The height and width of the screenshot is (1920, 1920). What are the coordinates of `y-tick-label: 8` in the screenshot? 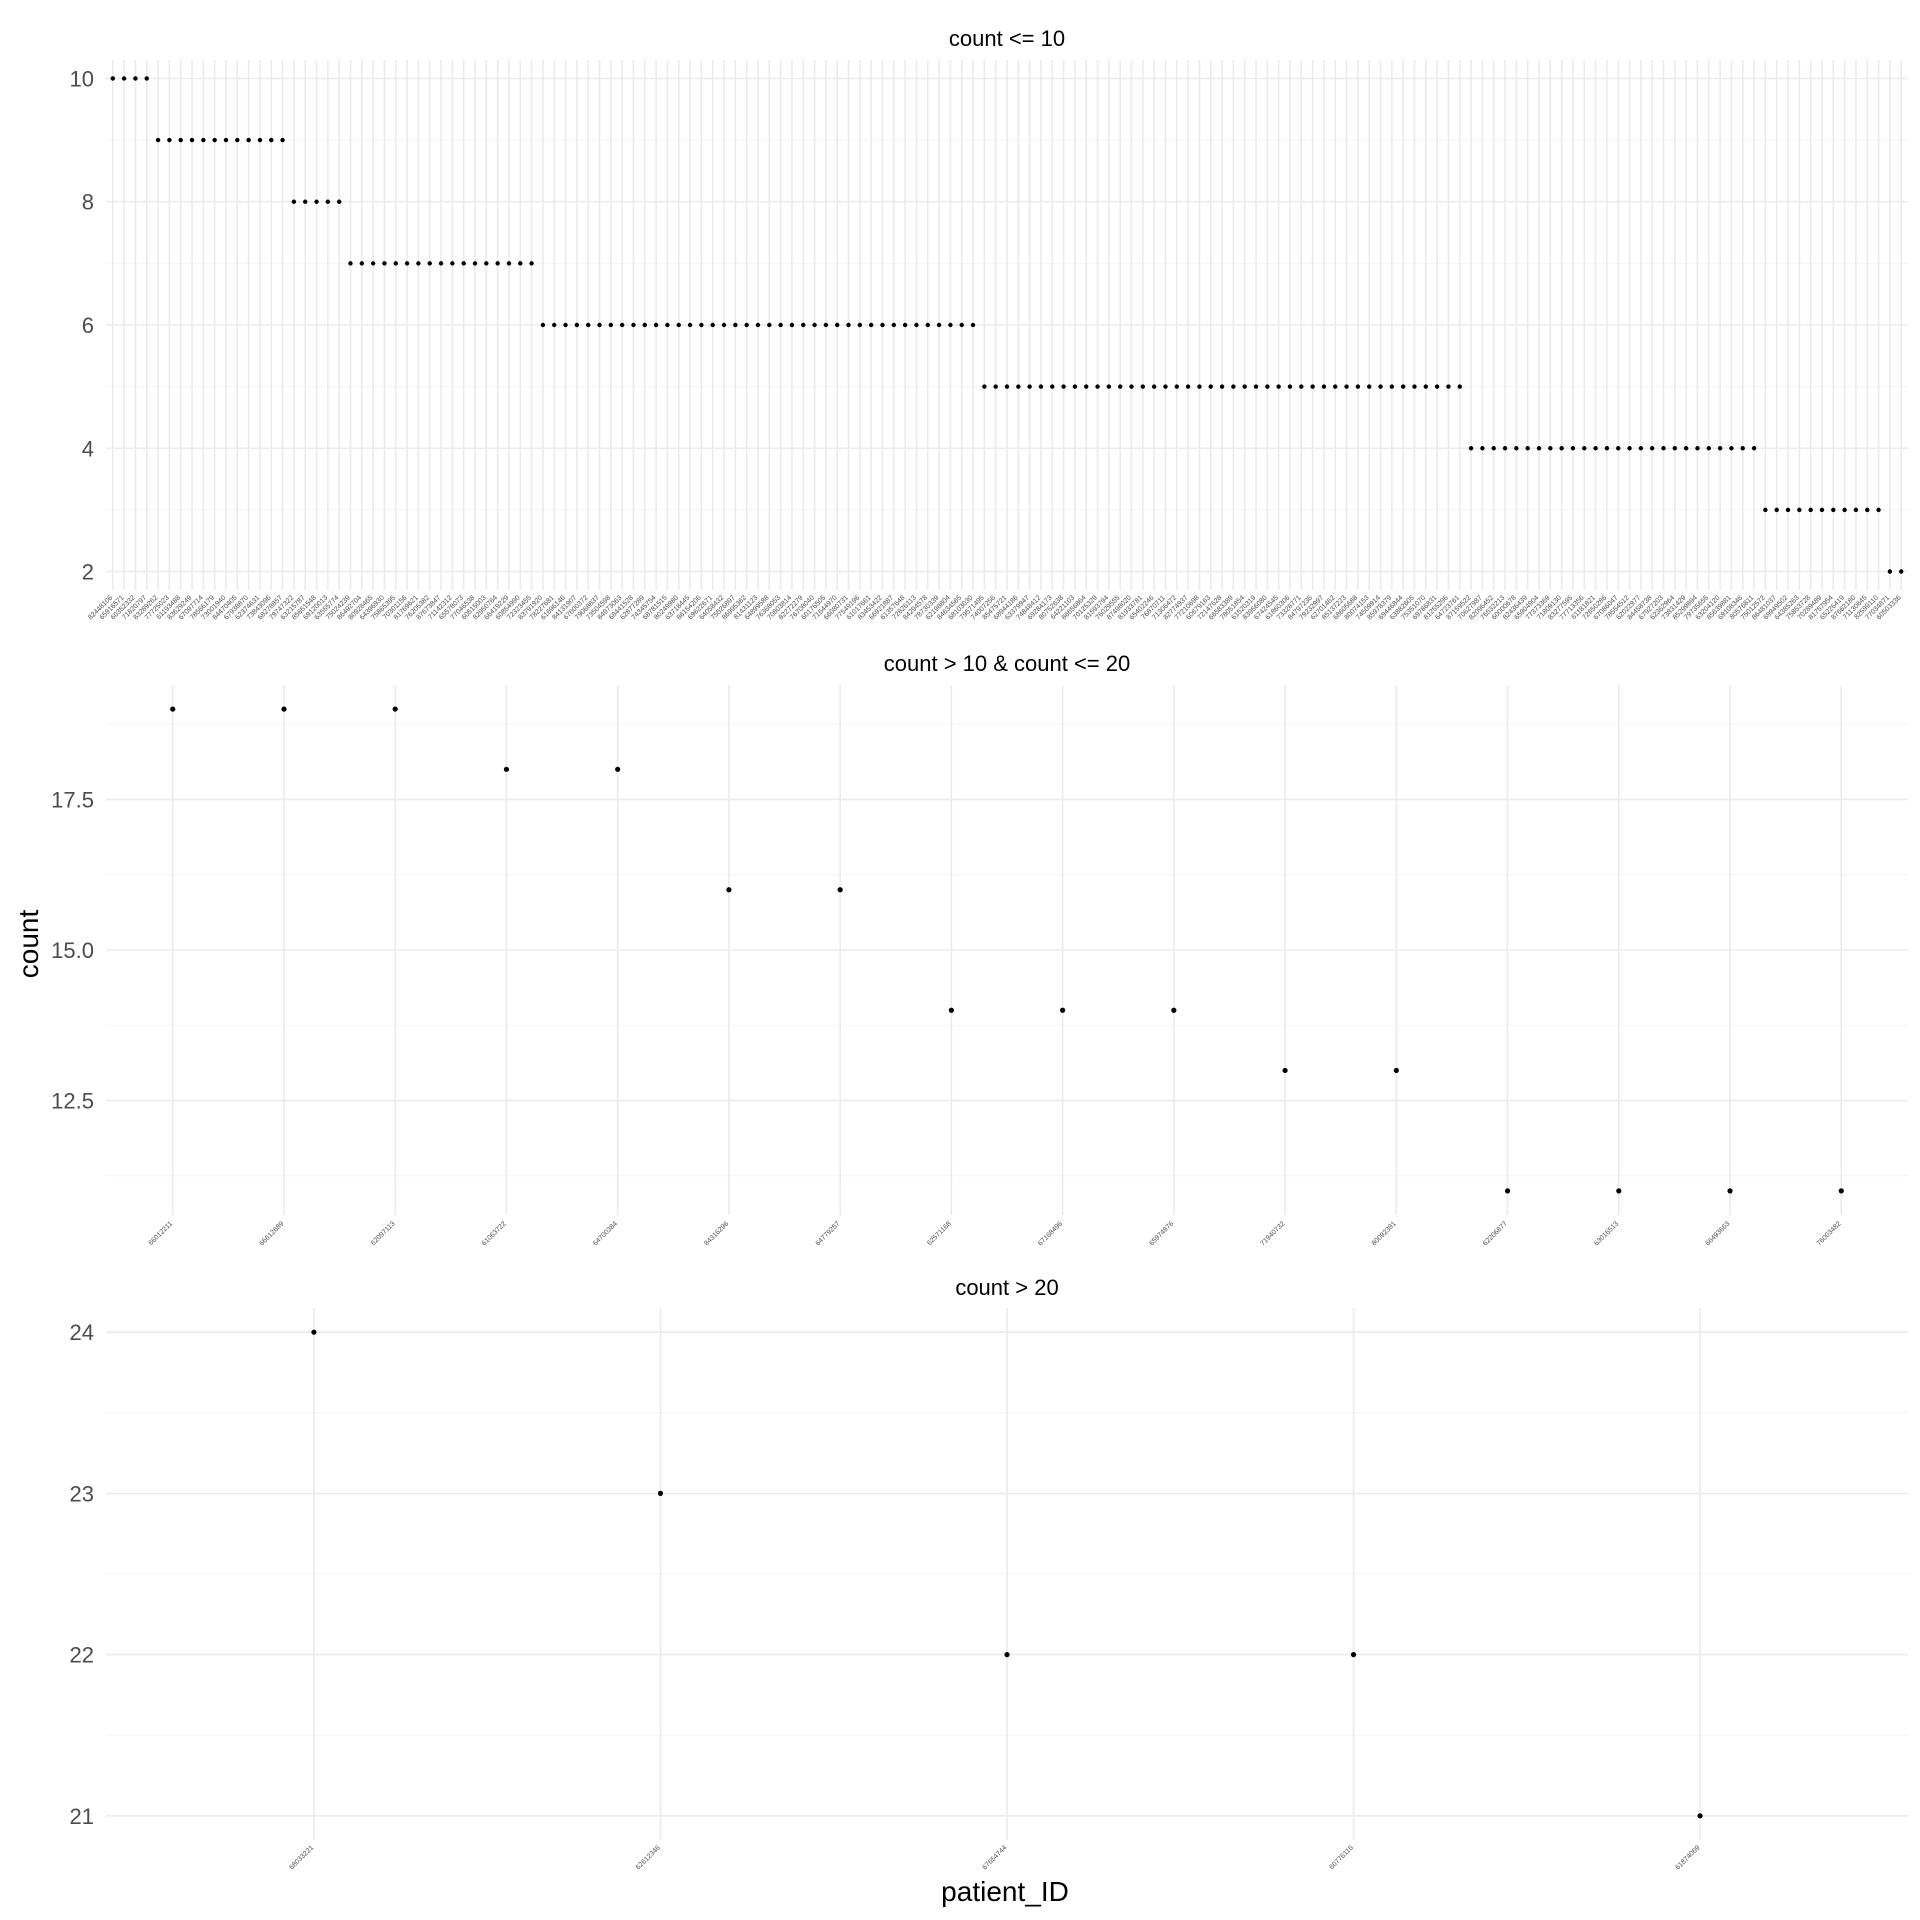 It's located at (88, 202).